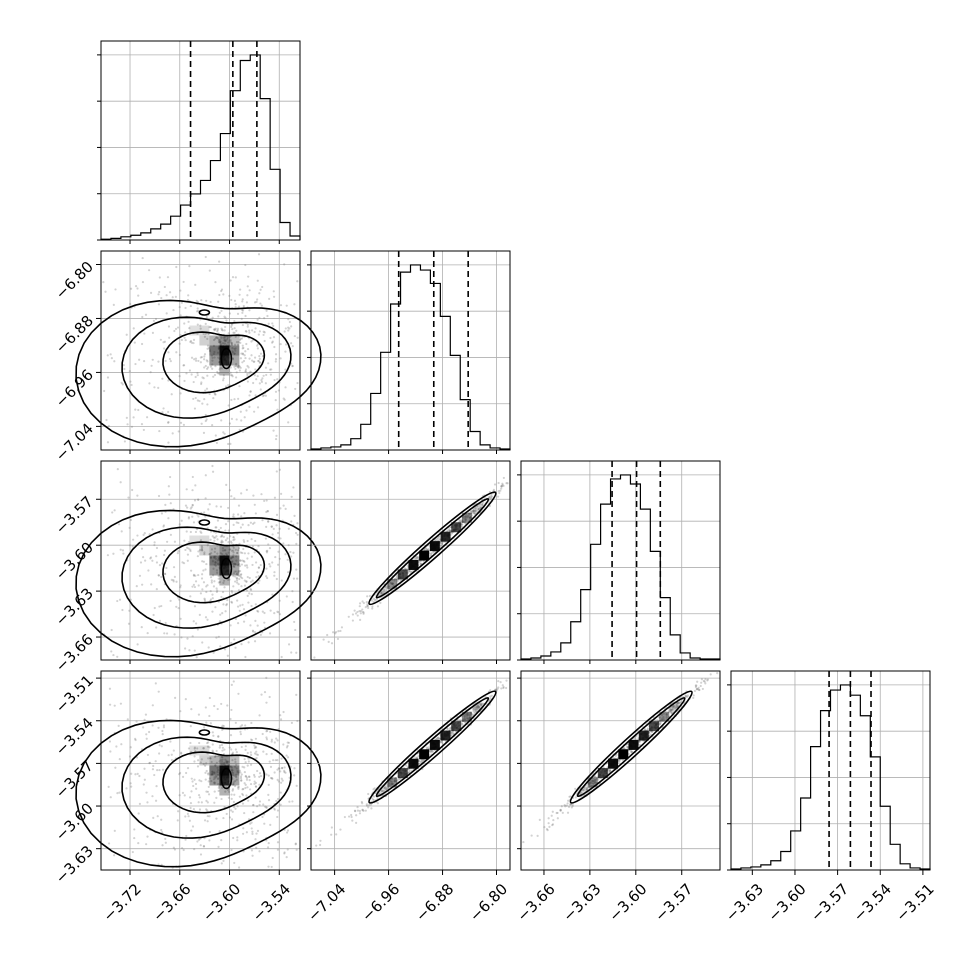 The width and height of the screenshot is (970, 970). Describe the element at coordinates (744, 902) in the screenshot. I see `x-tick-label: −3.63` at that location.